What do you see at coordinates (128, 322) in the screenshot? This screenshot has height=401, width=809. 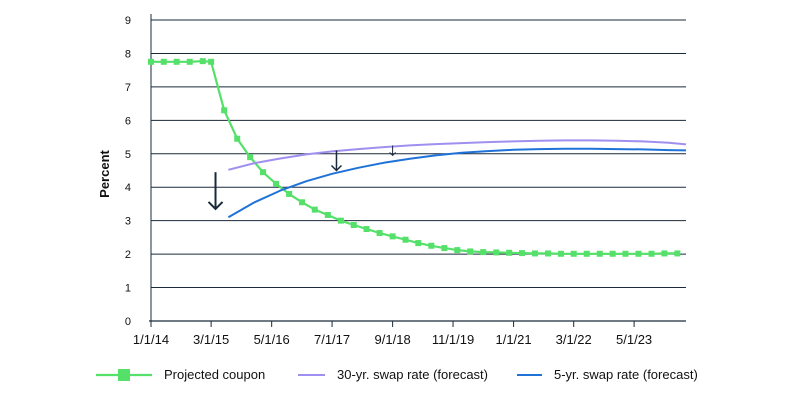 I see `y-tick-label: 0` at bounding box center [128, 322].